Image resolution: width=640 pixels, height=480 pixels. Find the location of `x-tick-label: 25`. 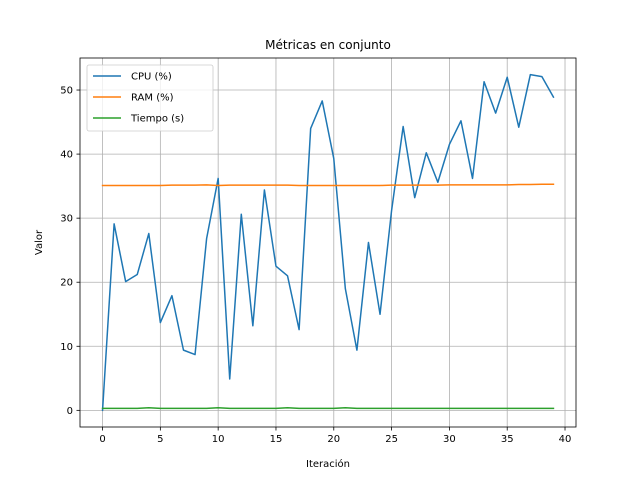

x-tick-label: 25 is located at coordinates (391, 439).